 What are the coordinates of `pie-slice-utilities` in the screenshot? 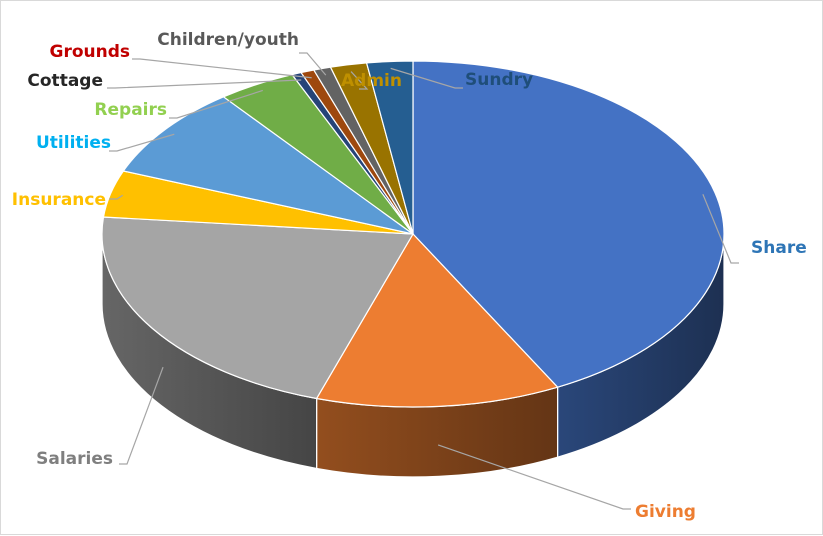 It's located at (268, 165).